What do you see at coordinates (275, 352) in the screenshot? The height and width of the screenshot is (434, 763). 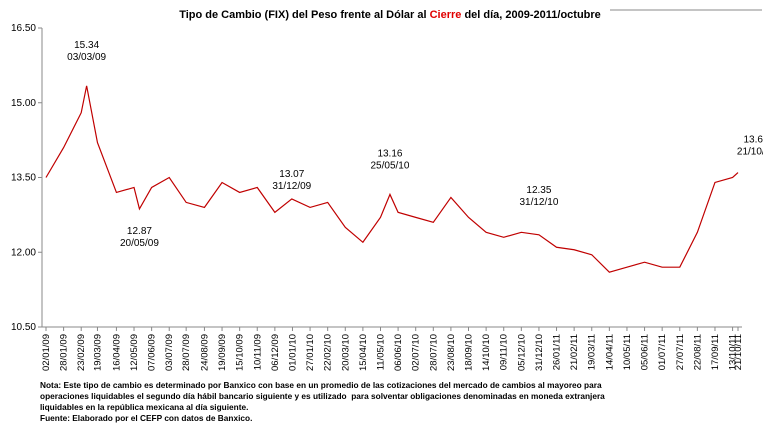 I see `x-tick-label: 06/12/09` at bounding box center [275, 352].